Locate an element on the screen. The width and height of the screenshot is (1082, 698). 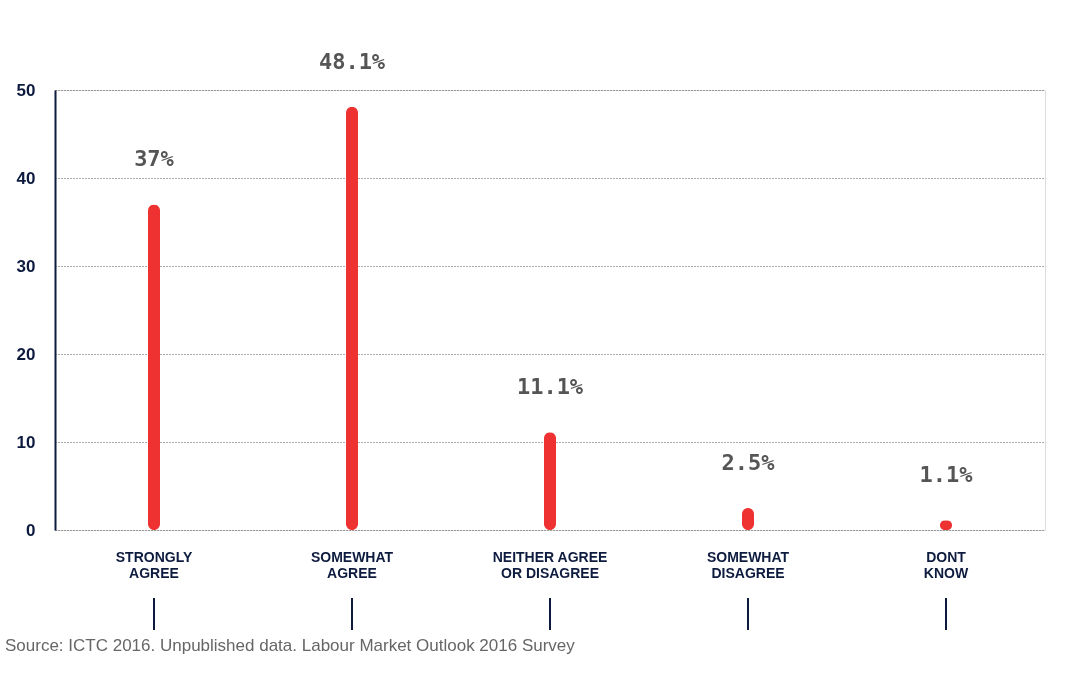
x-tick-label: NEITHER AGREE OR DISAGREE is located at coordinates (550, 564).